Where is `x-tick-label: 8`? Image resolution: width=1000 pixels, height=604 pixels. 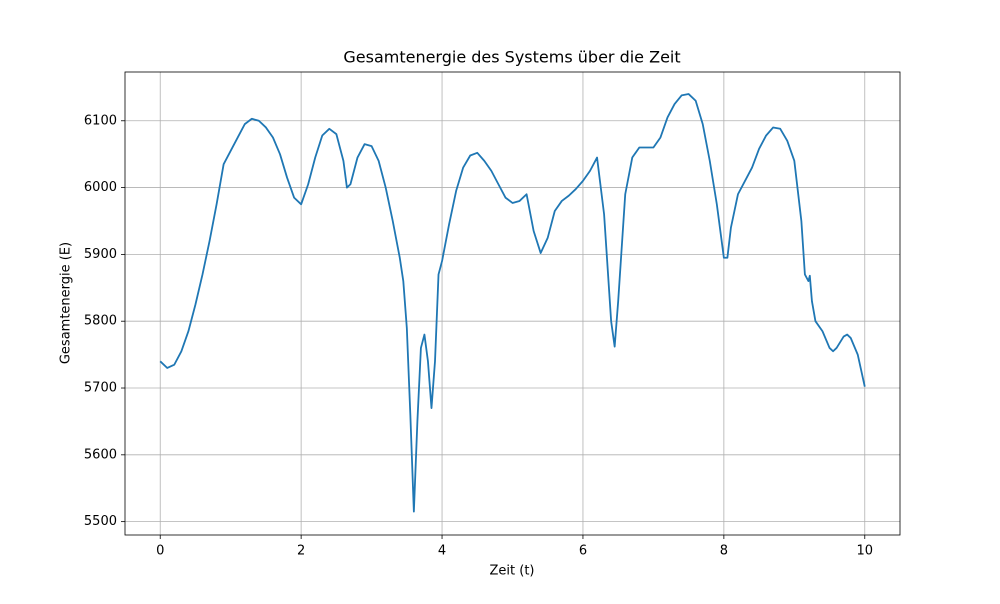
x-tick-label: 8 is located at coordinates (724, 551).